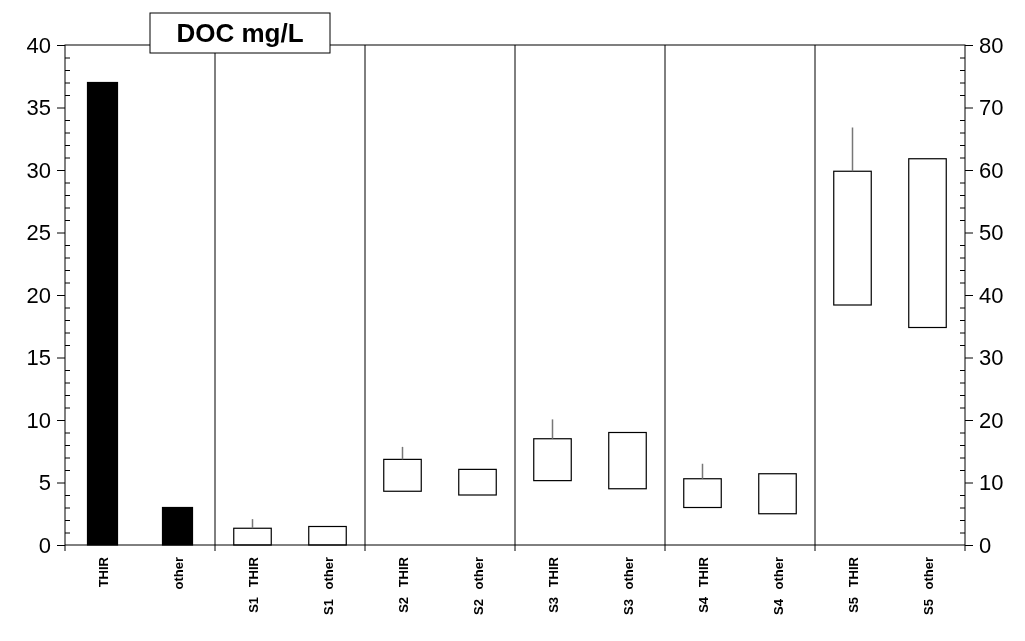  I want to click on chart-title: DOC mg/L, so click(240, 33).